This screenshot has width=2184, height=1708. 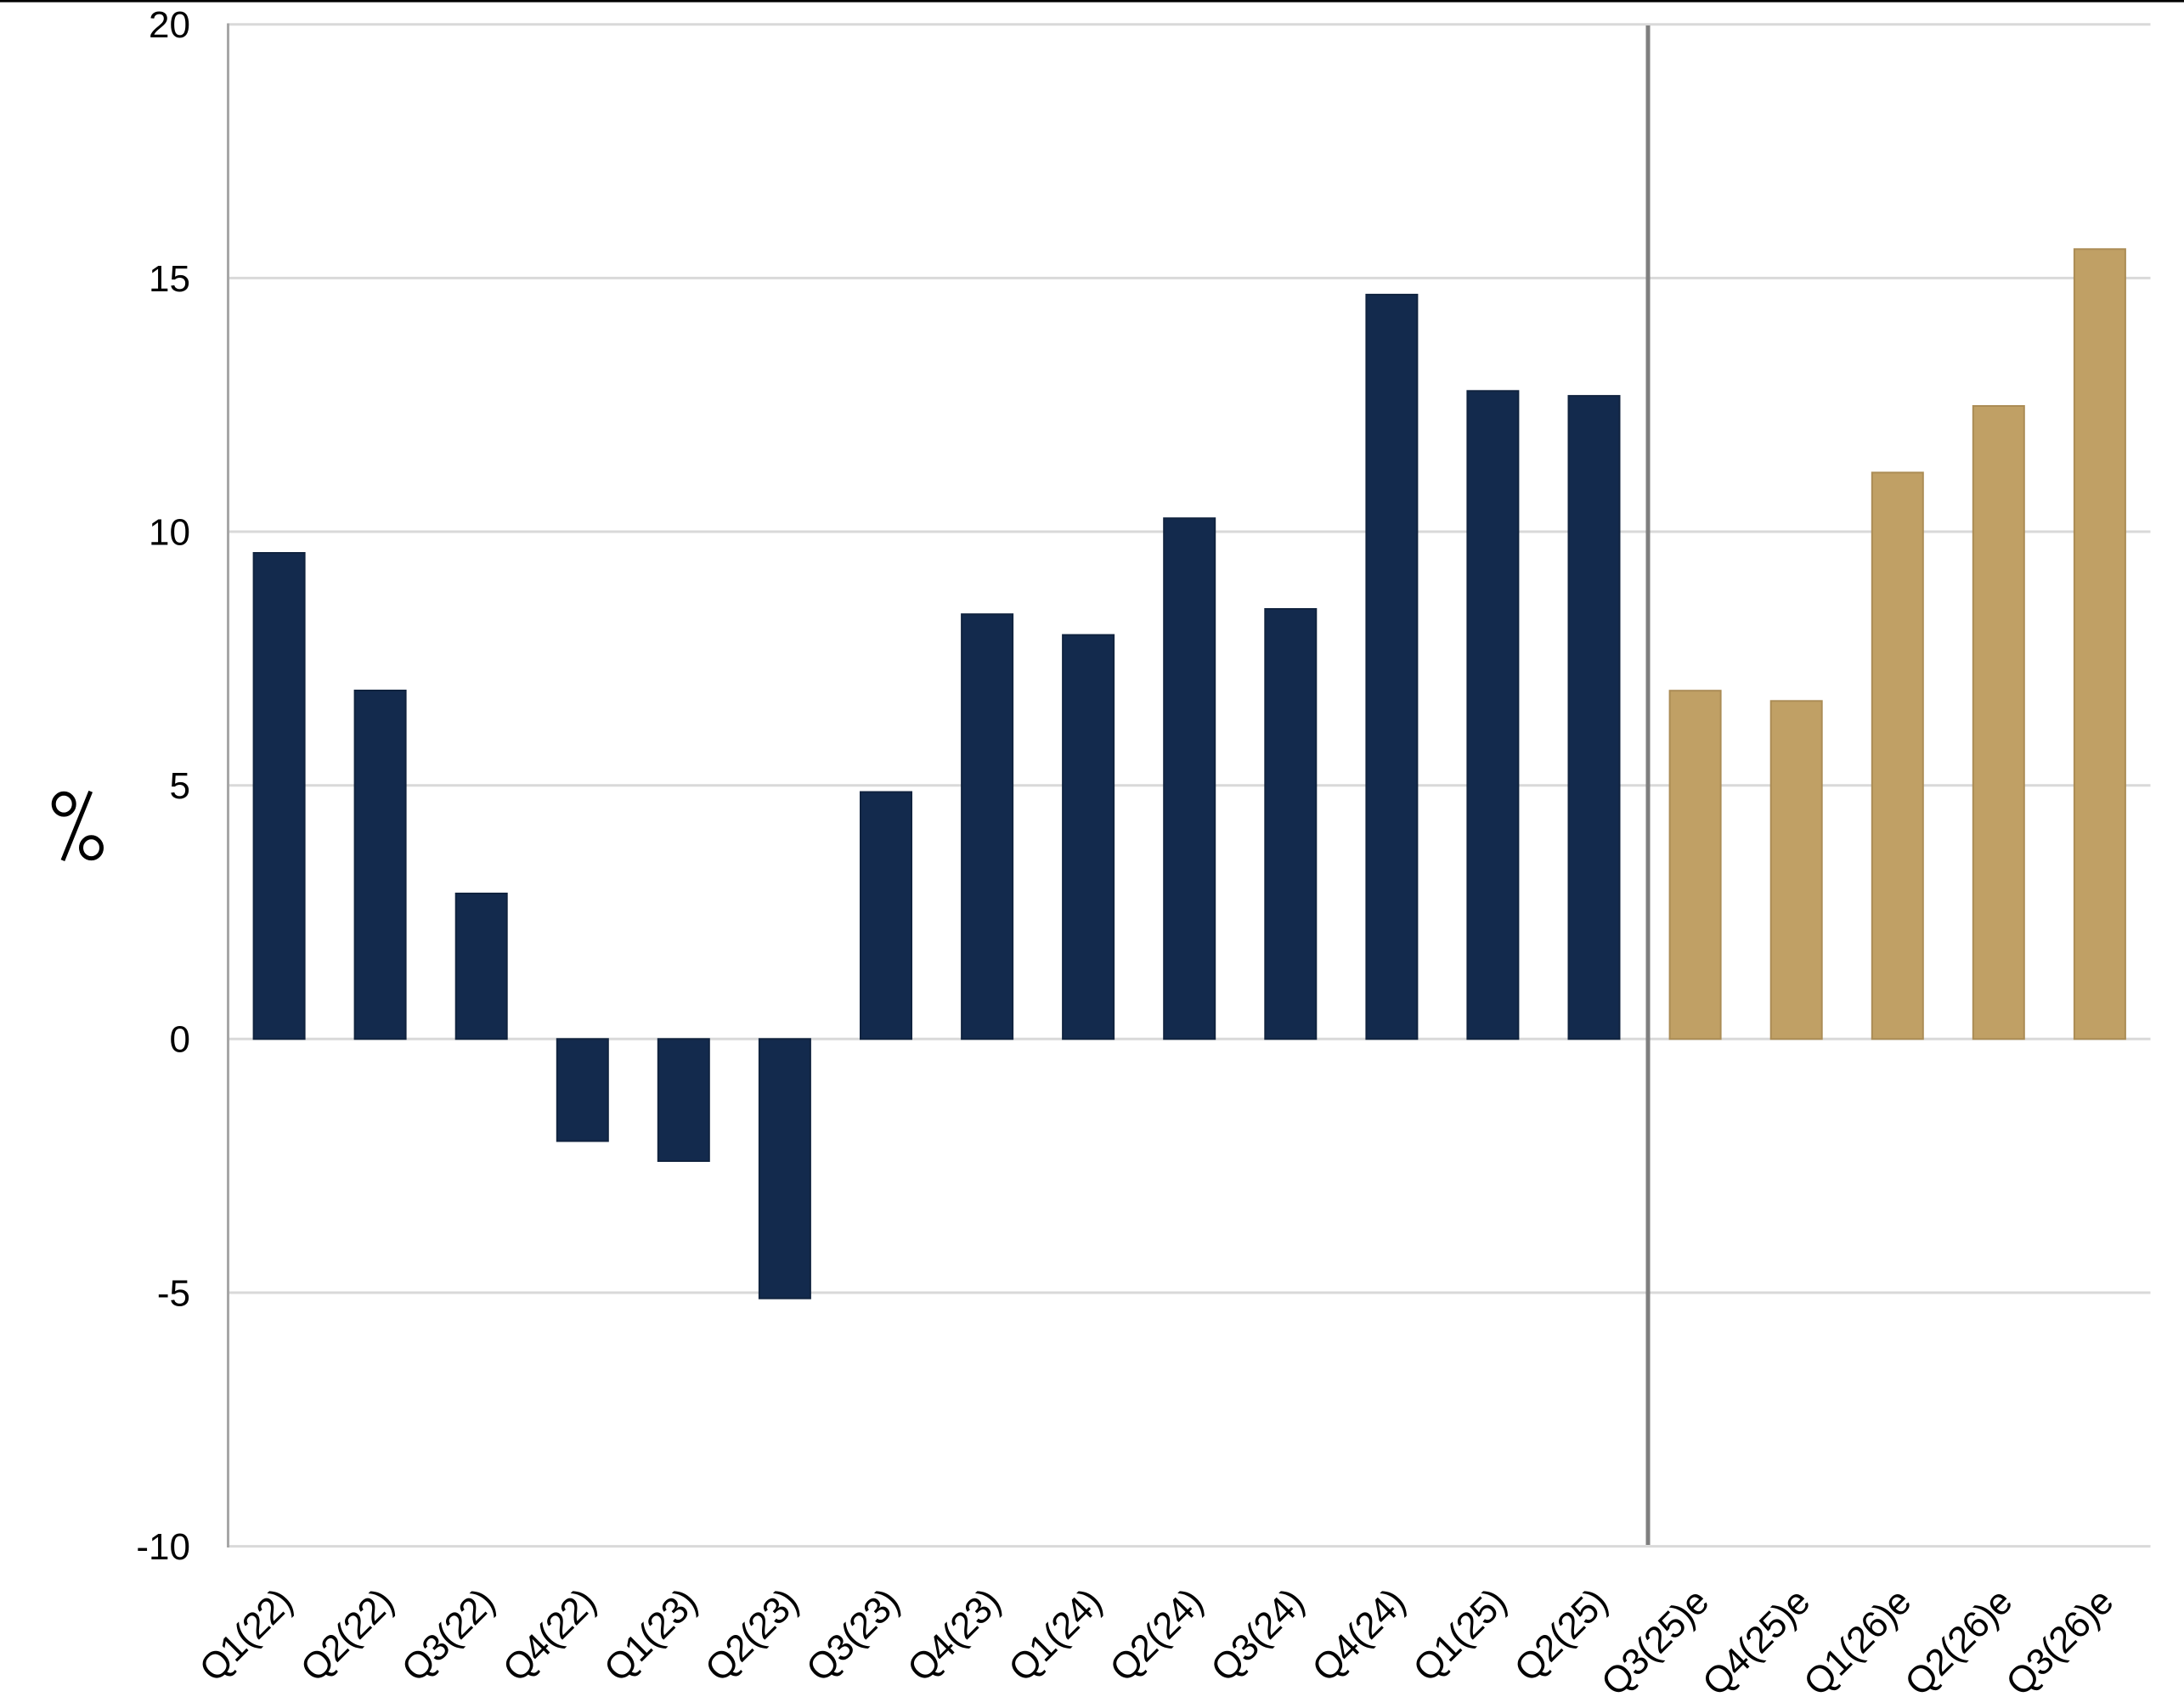 What do you see at coordinates (169, 25) in the screenshot?
I see `svg-text: 20` at bounding box center [169, 25].